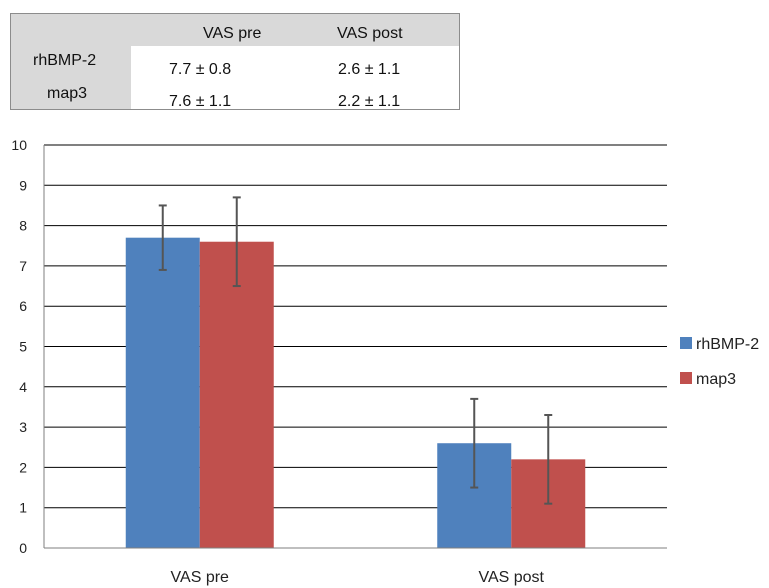  Describe the element at coordinates (23, 387) in the screenshot. I see `y-tick-label-4: 4` at that location.